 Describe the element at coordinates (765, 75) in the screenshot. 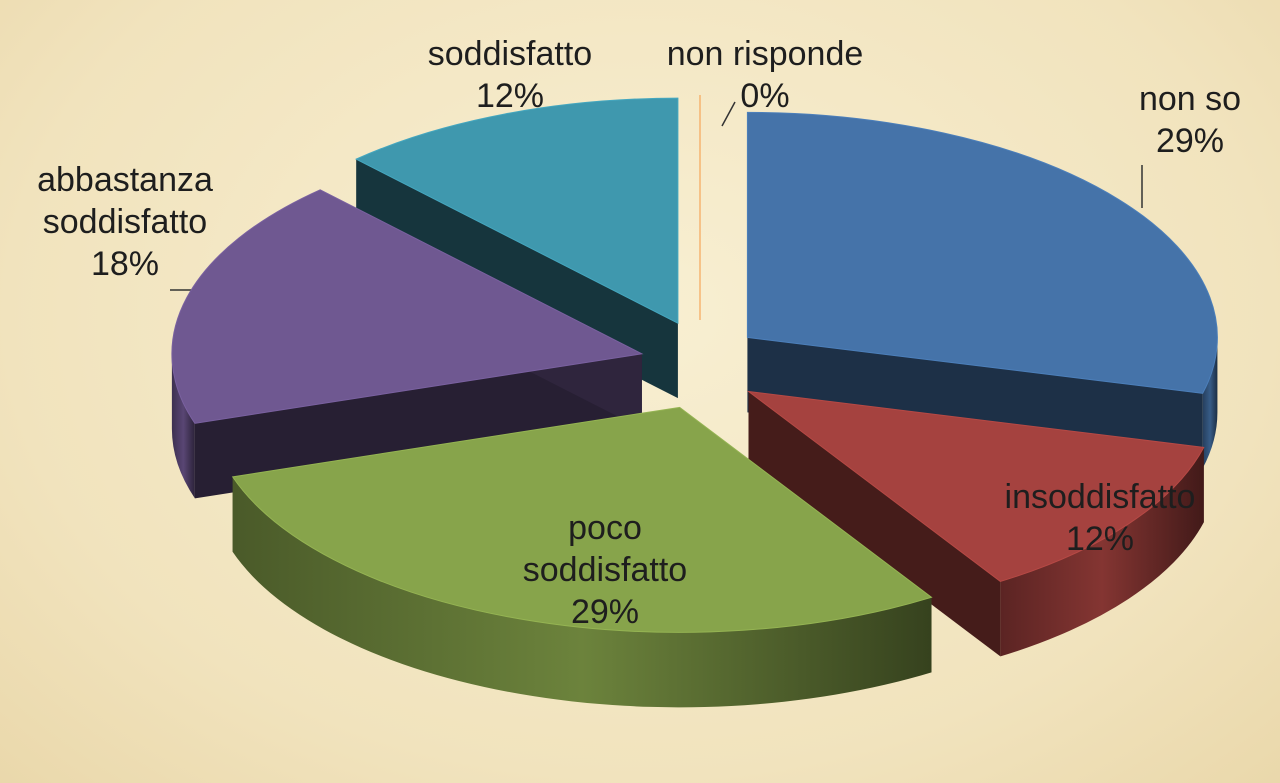

I see `data-label: non risponde 0%` at that location.